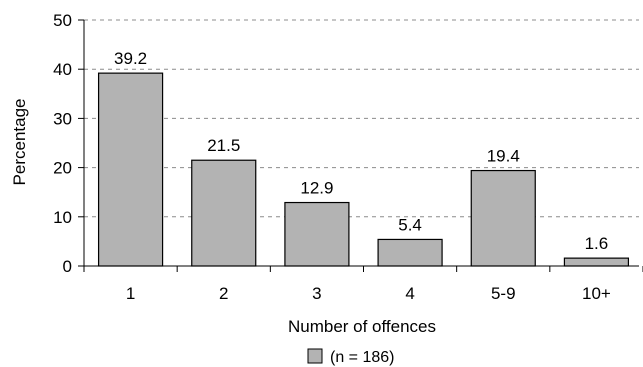  I want to click on y-tick-label: 10, so click(62, 217).